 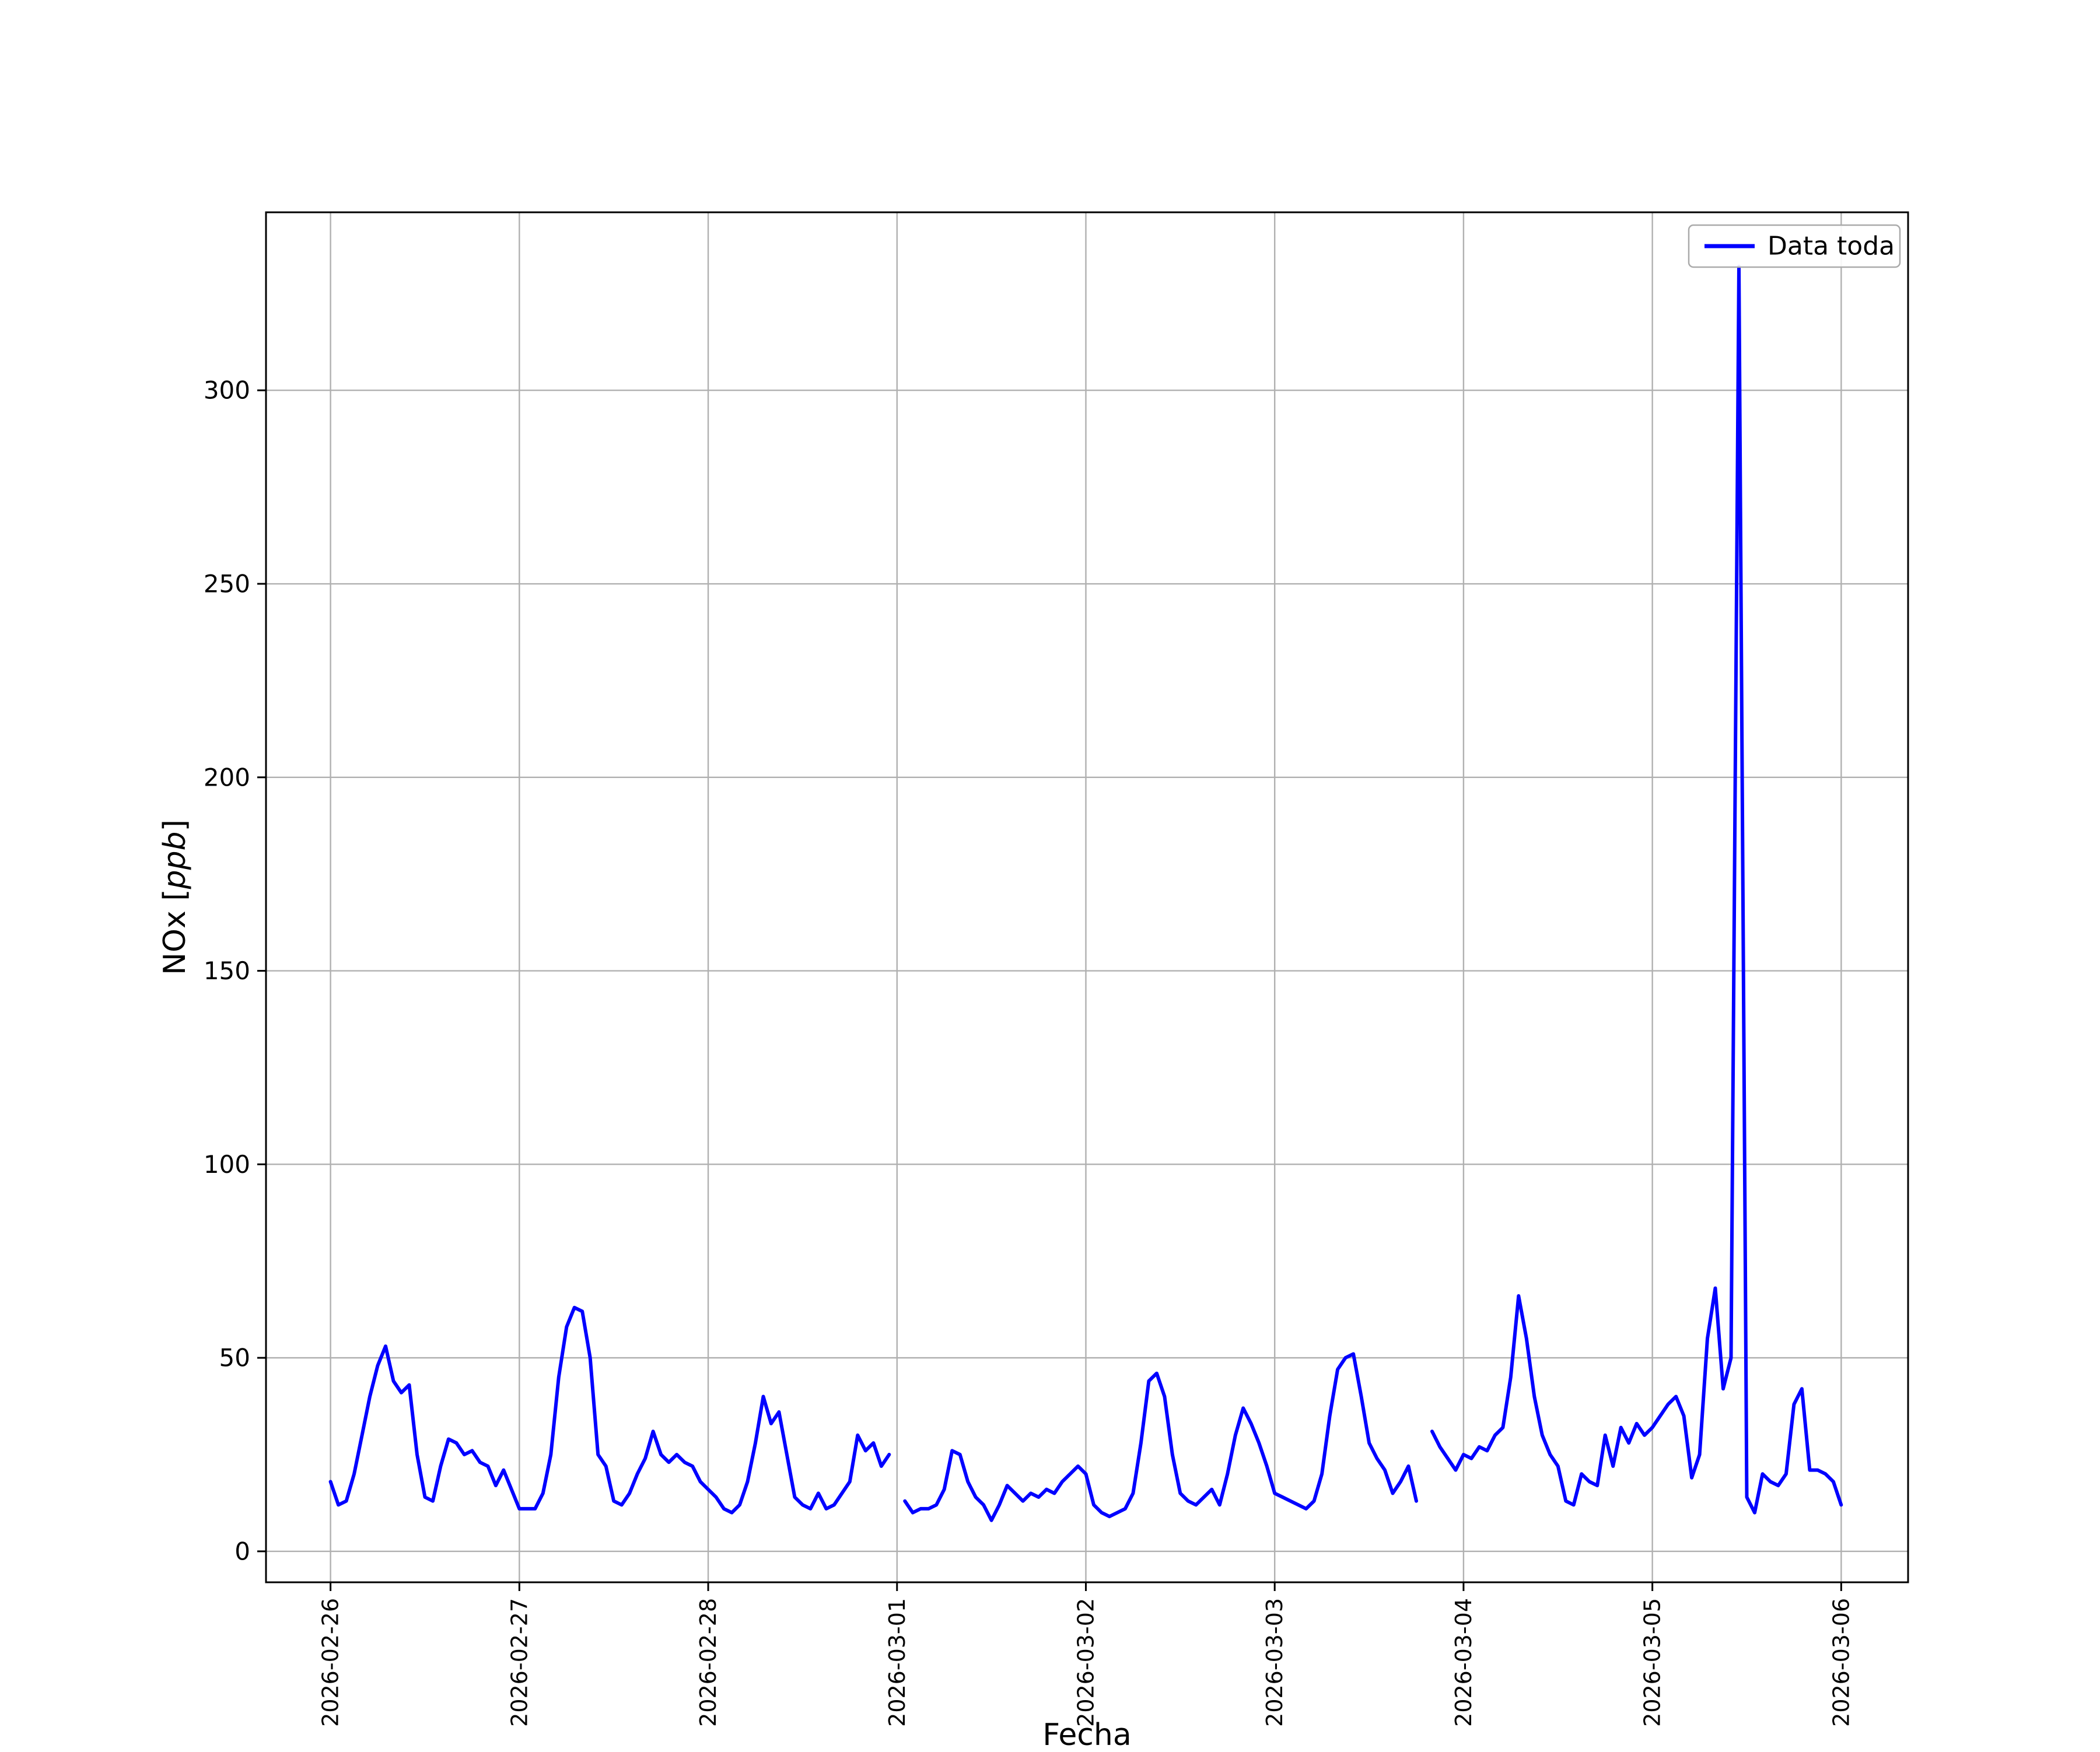 What do you see at coordinates (227, 970) in the screenshot?
I see `y-tick-label: 150` at bounding box center [227, 970].